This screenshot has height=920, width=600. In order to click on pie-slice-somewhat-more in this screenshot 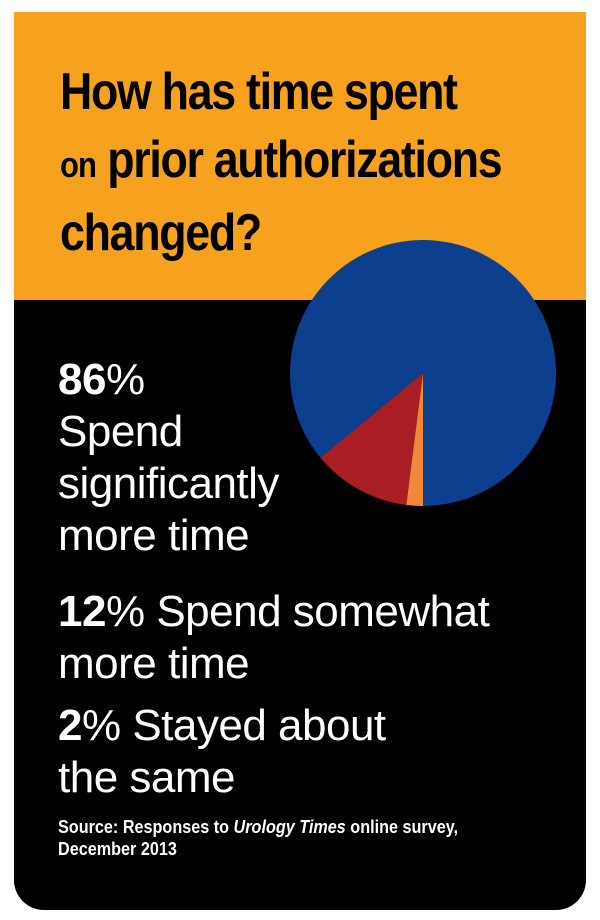, I will do `click(371, 439)`.